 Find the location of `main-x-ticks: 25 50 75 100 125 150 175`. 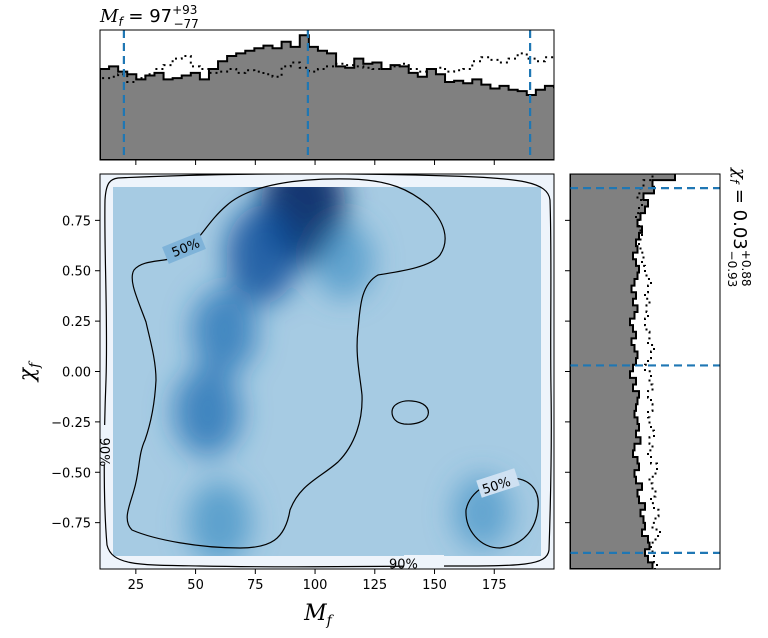

main-x-ticks: 25 50 75 100 125 150 175 is located at coordinates (317, 581).